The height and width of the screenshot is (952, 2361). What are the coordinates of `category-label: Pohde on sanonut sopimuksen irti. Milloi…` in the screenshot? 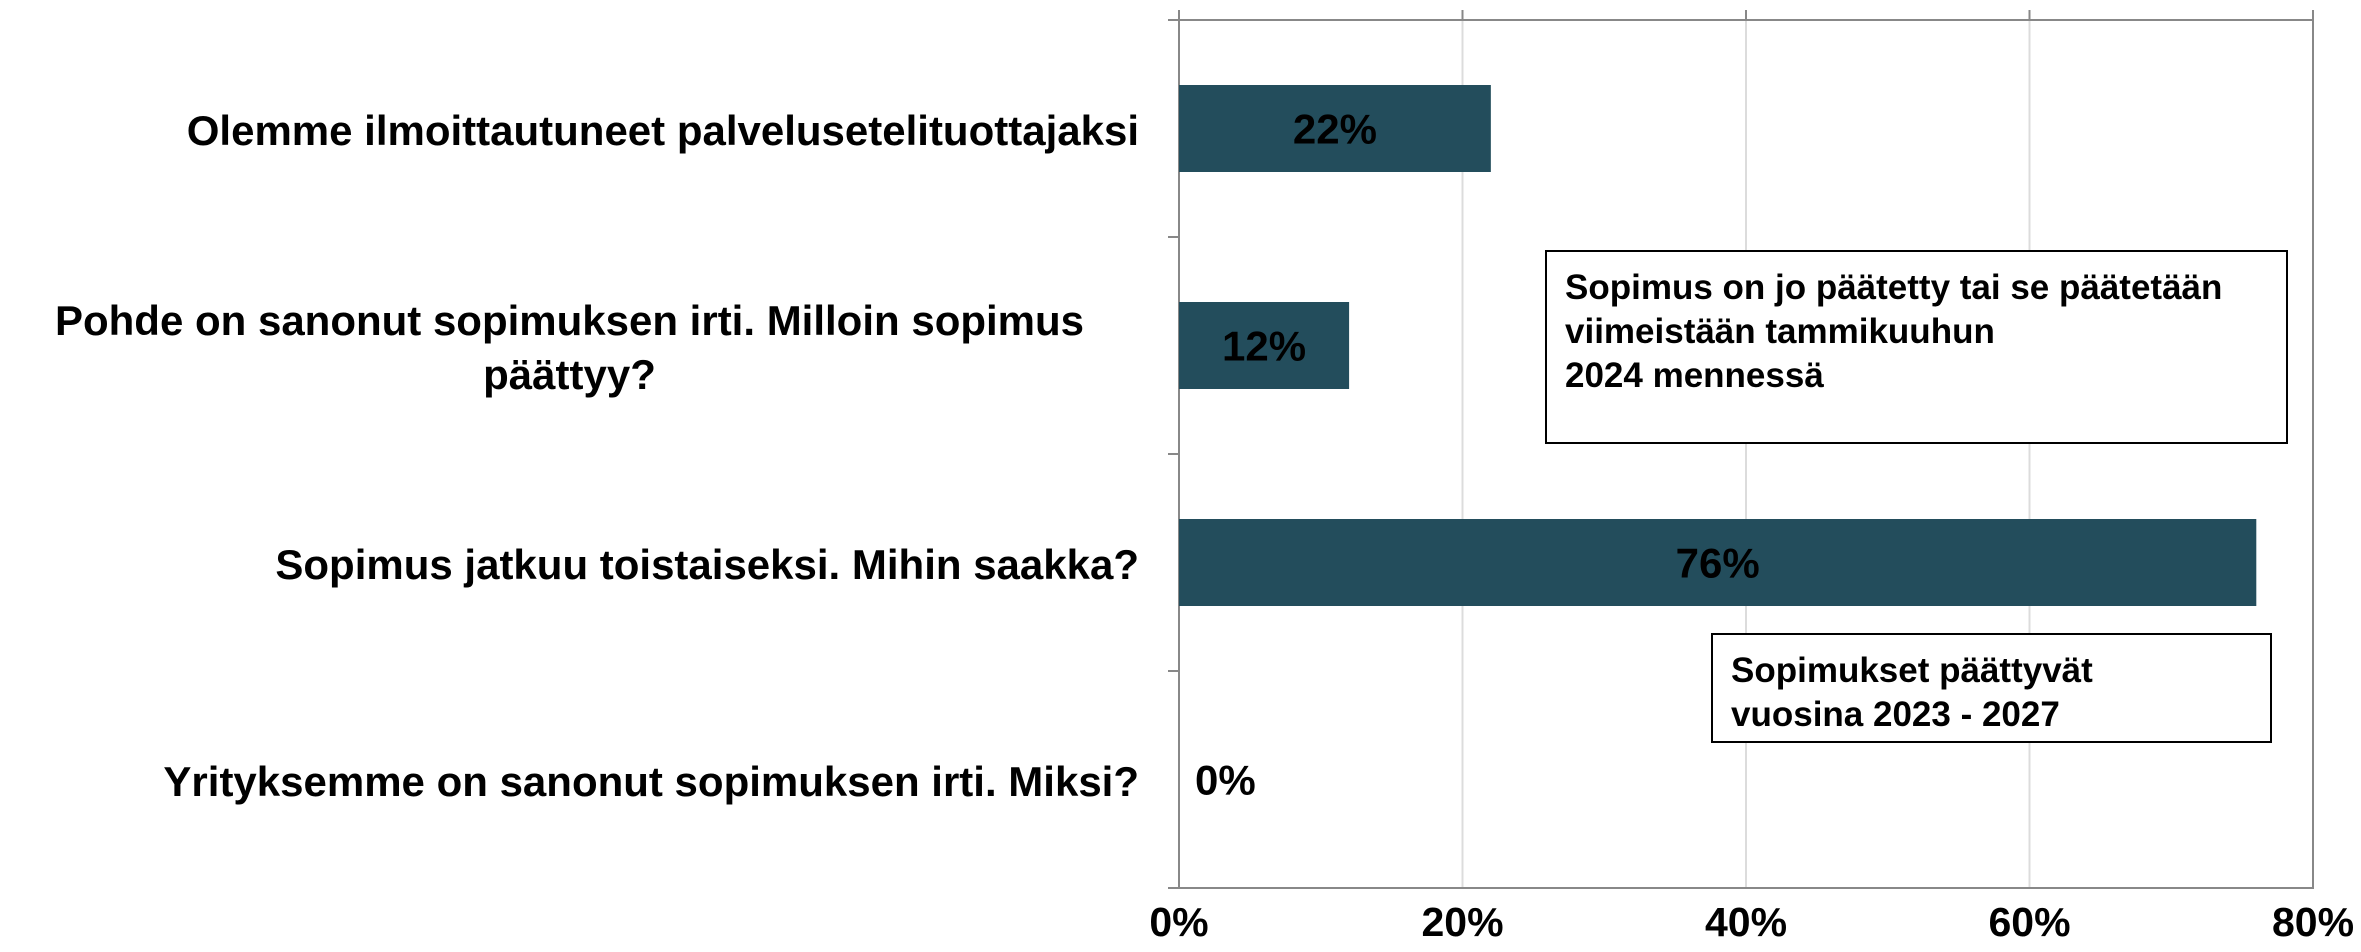 It's located at (569, 347).